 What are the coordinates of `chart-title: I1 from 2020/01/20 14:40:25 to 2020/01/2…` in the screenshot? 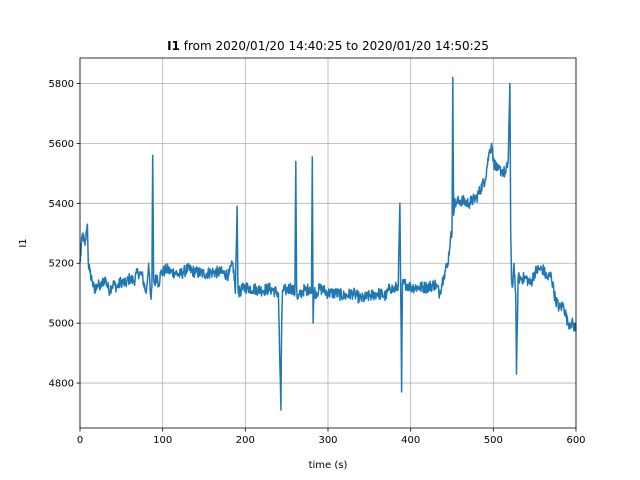 It's located at (328, 46).